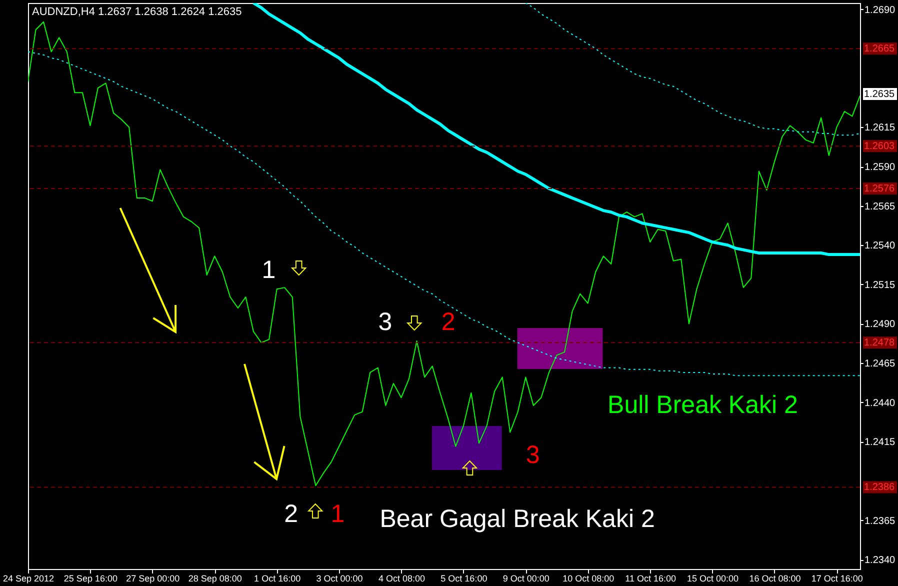 This screenshot has height=586, width=898. I want to click on x-tick-label: 24 Sep 2012, so click(28, 579).